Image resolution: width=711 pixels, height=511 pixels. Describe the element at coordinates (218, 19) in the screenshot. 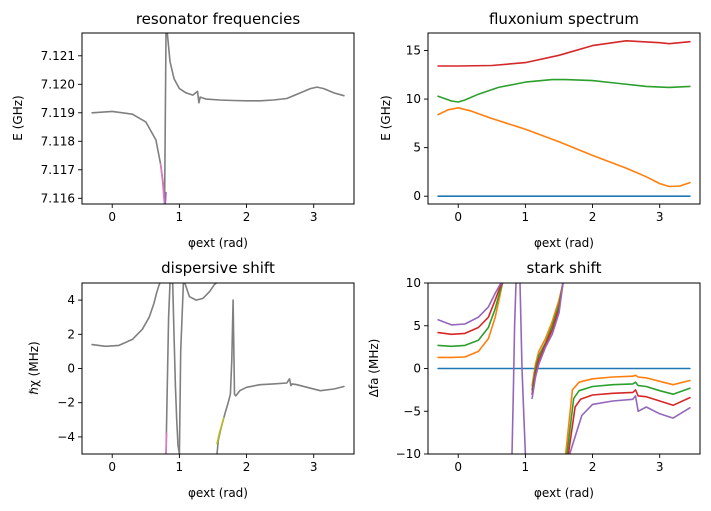

I see `panel-title: resonator frequencies` at that location.